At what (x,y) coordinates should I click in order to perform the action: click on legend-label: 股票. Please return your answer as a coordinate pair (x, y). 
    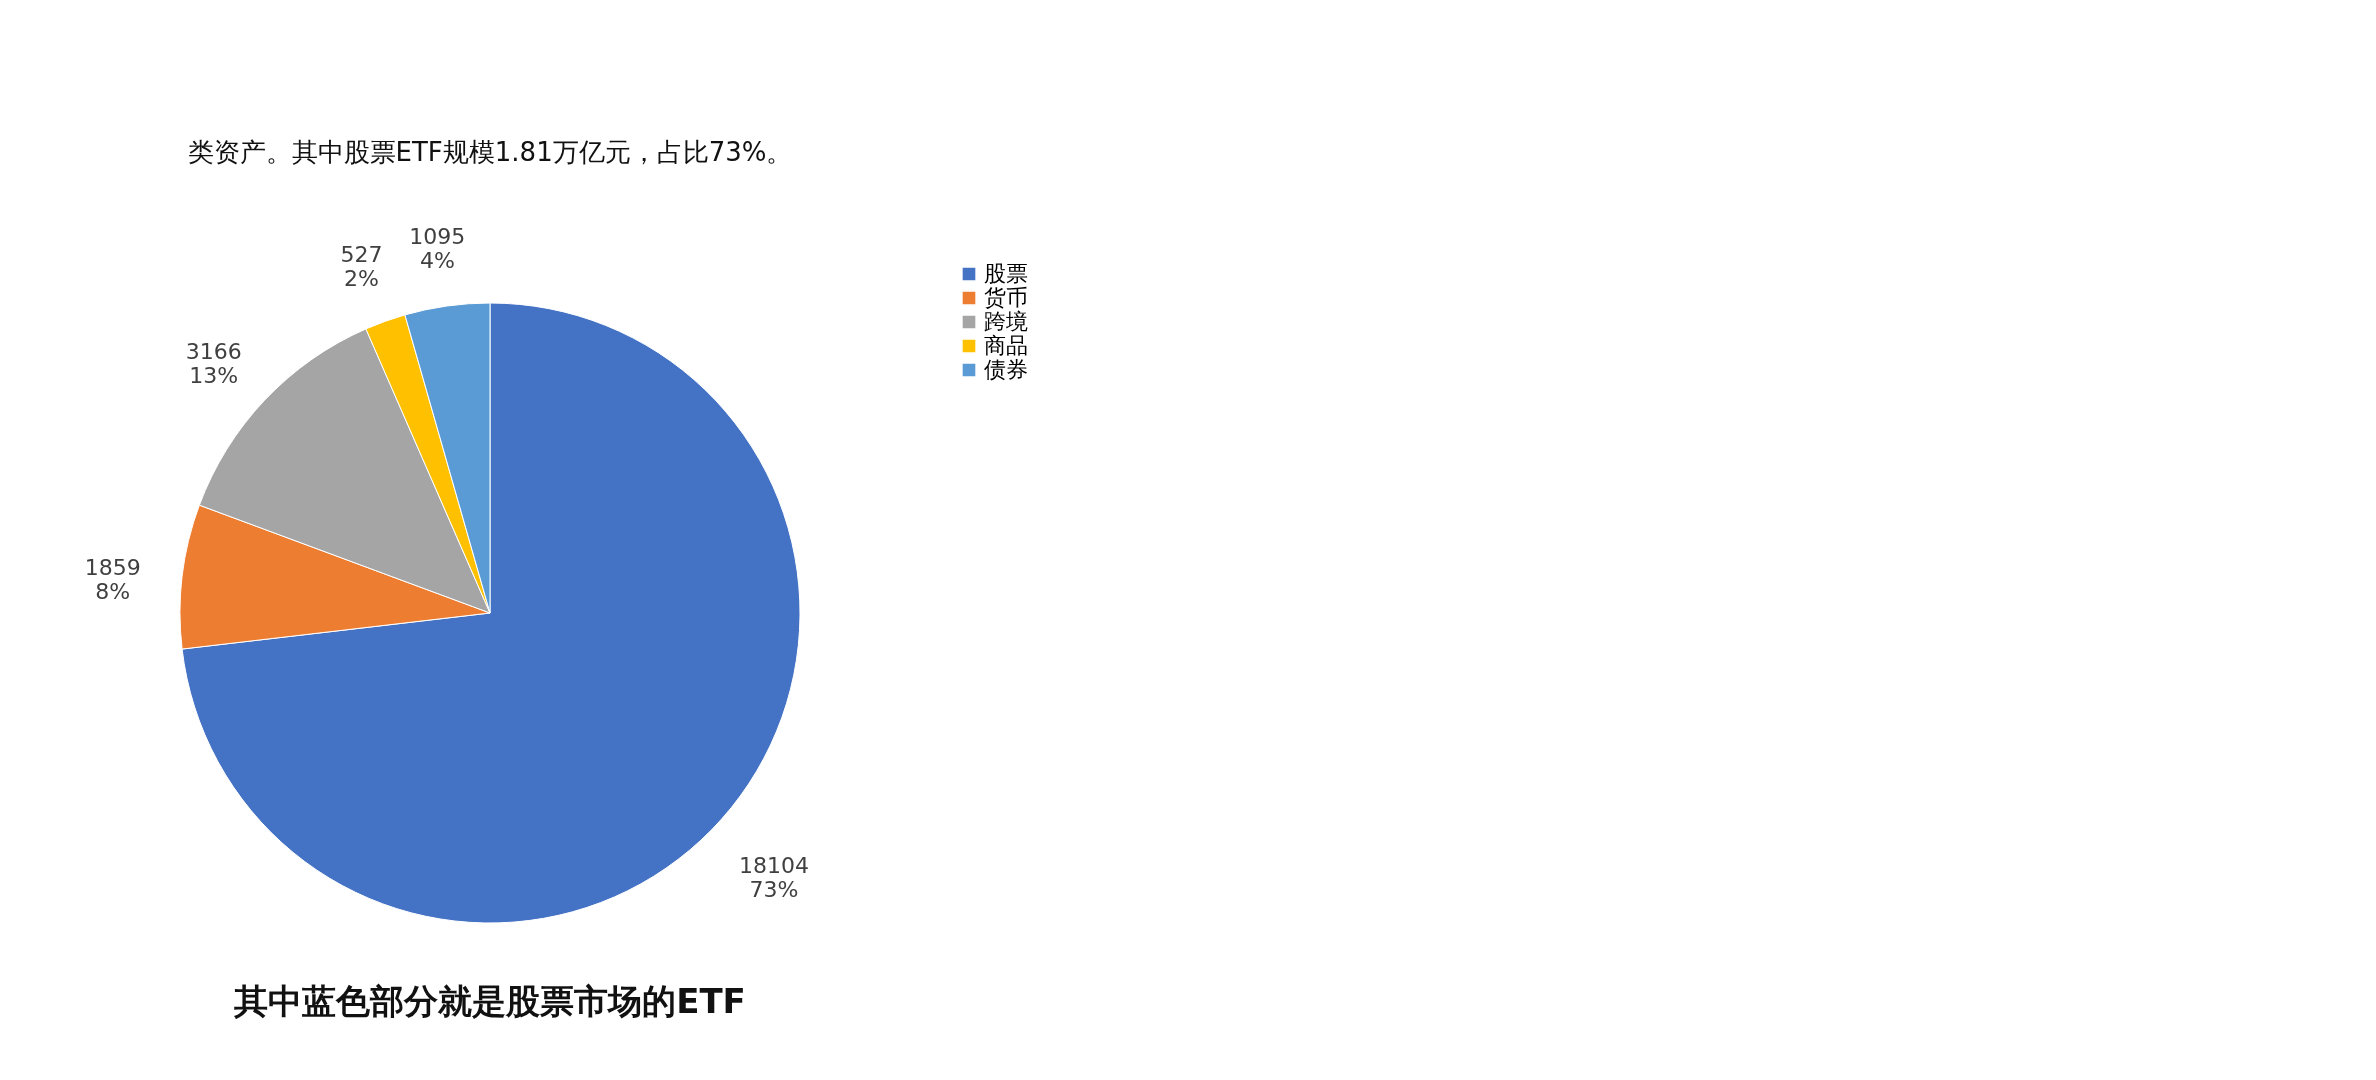
    Looking at the image, I should click on (1006, 273).